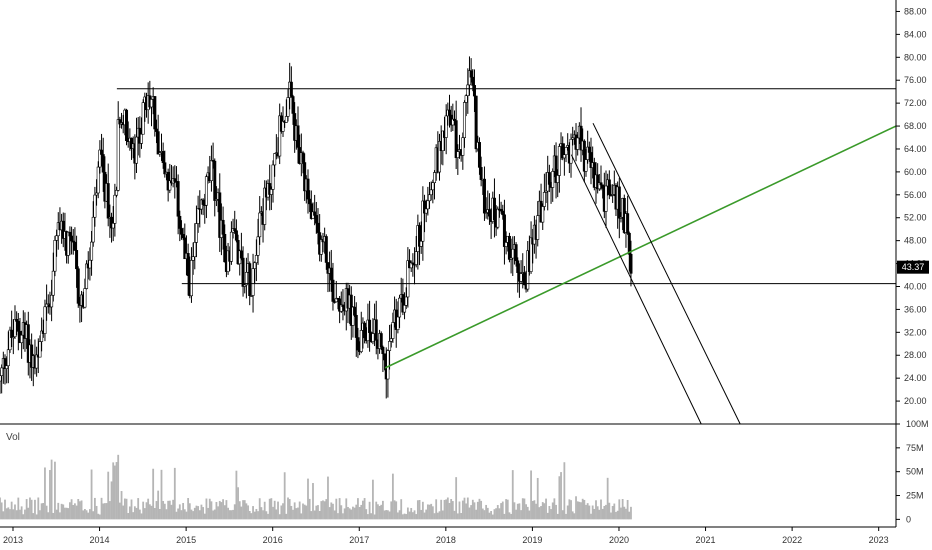  I want to click on price-tick-label: 56.00, so click(915, 195).